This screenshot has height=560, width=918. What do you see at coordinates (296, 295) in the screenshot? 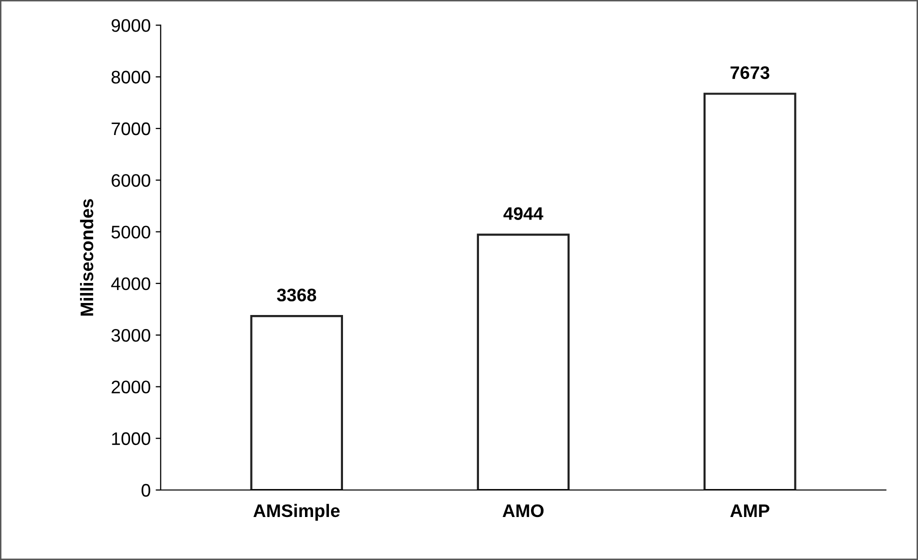
I see `data-label: 3368` at bounding box center [296, 295].